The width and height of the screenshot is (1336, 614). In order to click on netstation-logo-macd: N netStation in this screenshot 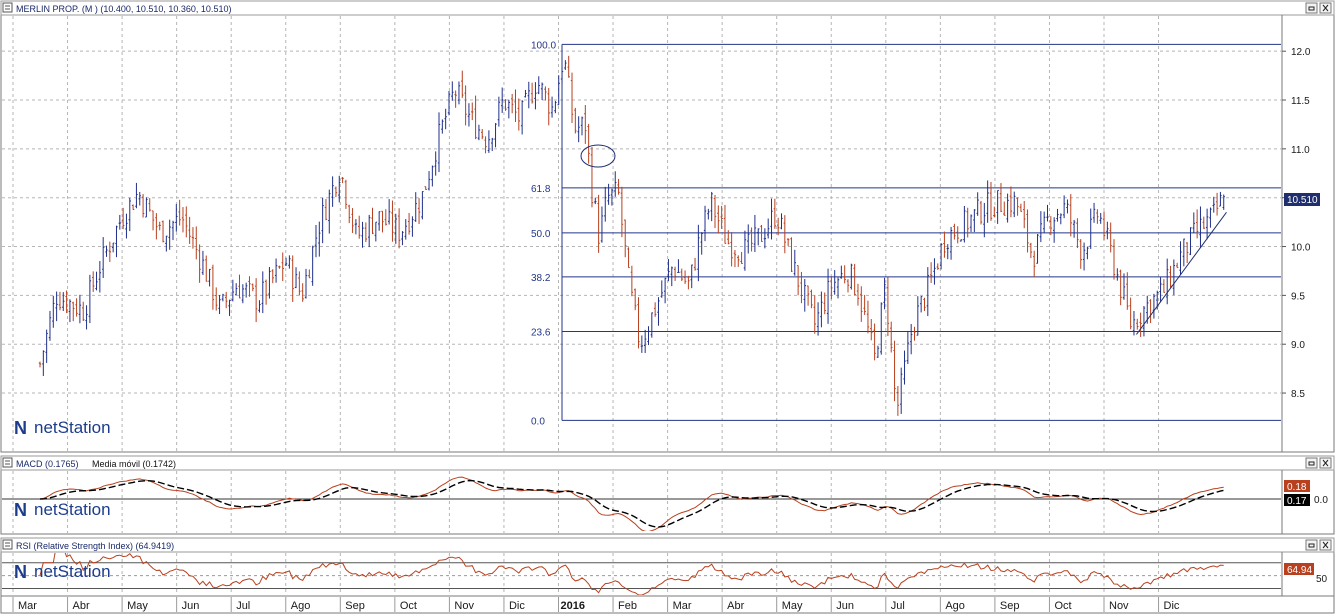, I will do `click(62, 510)`.